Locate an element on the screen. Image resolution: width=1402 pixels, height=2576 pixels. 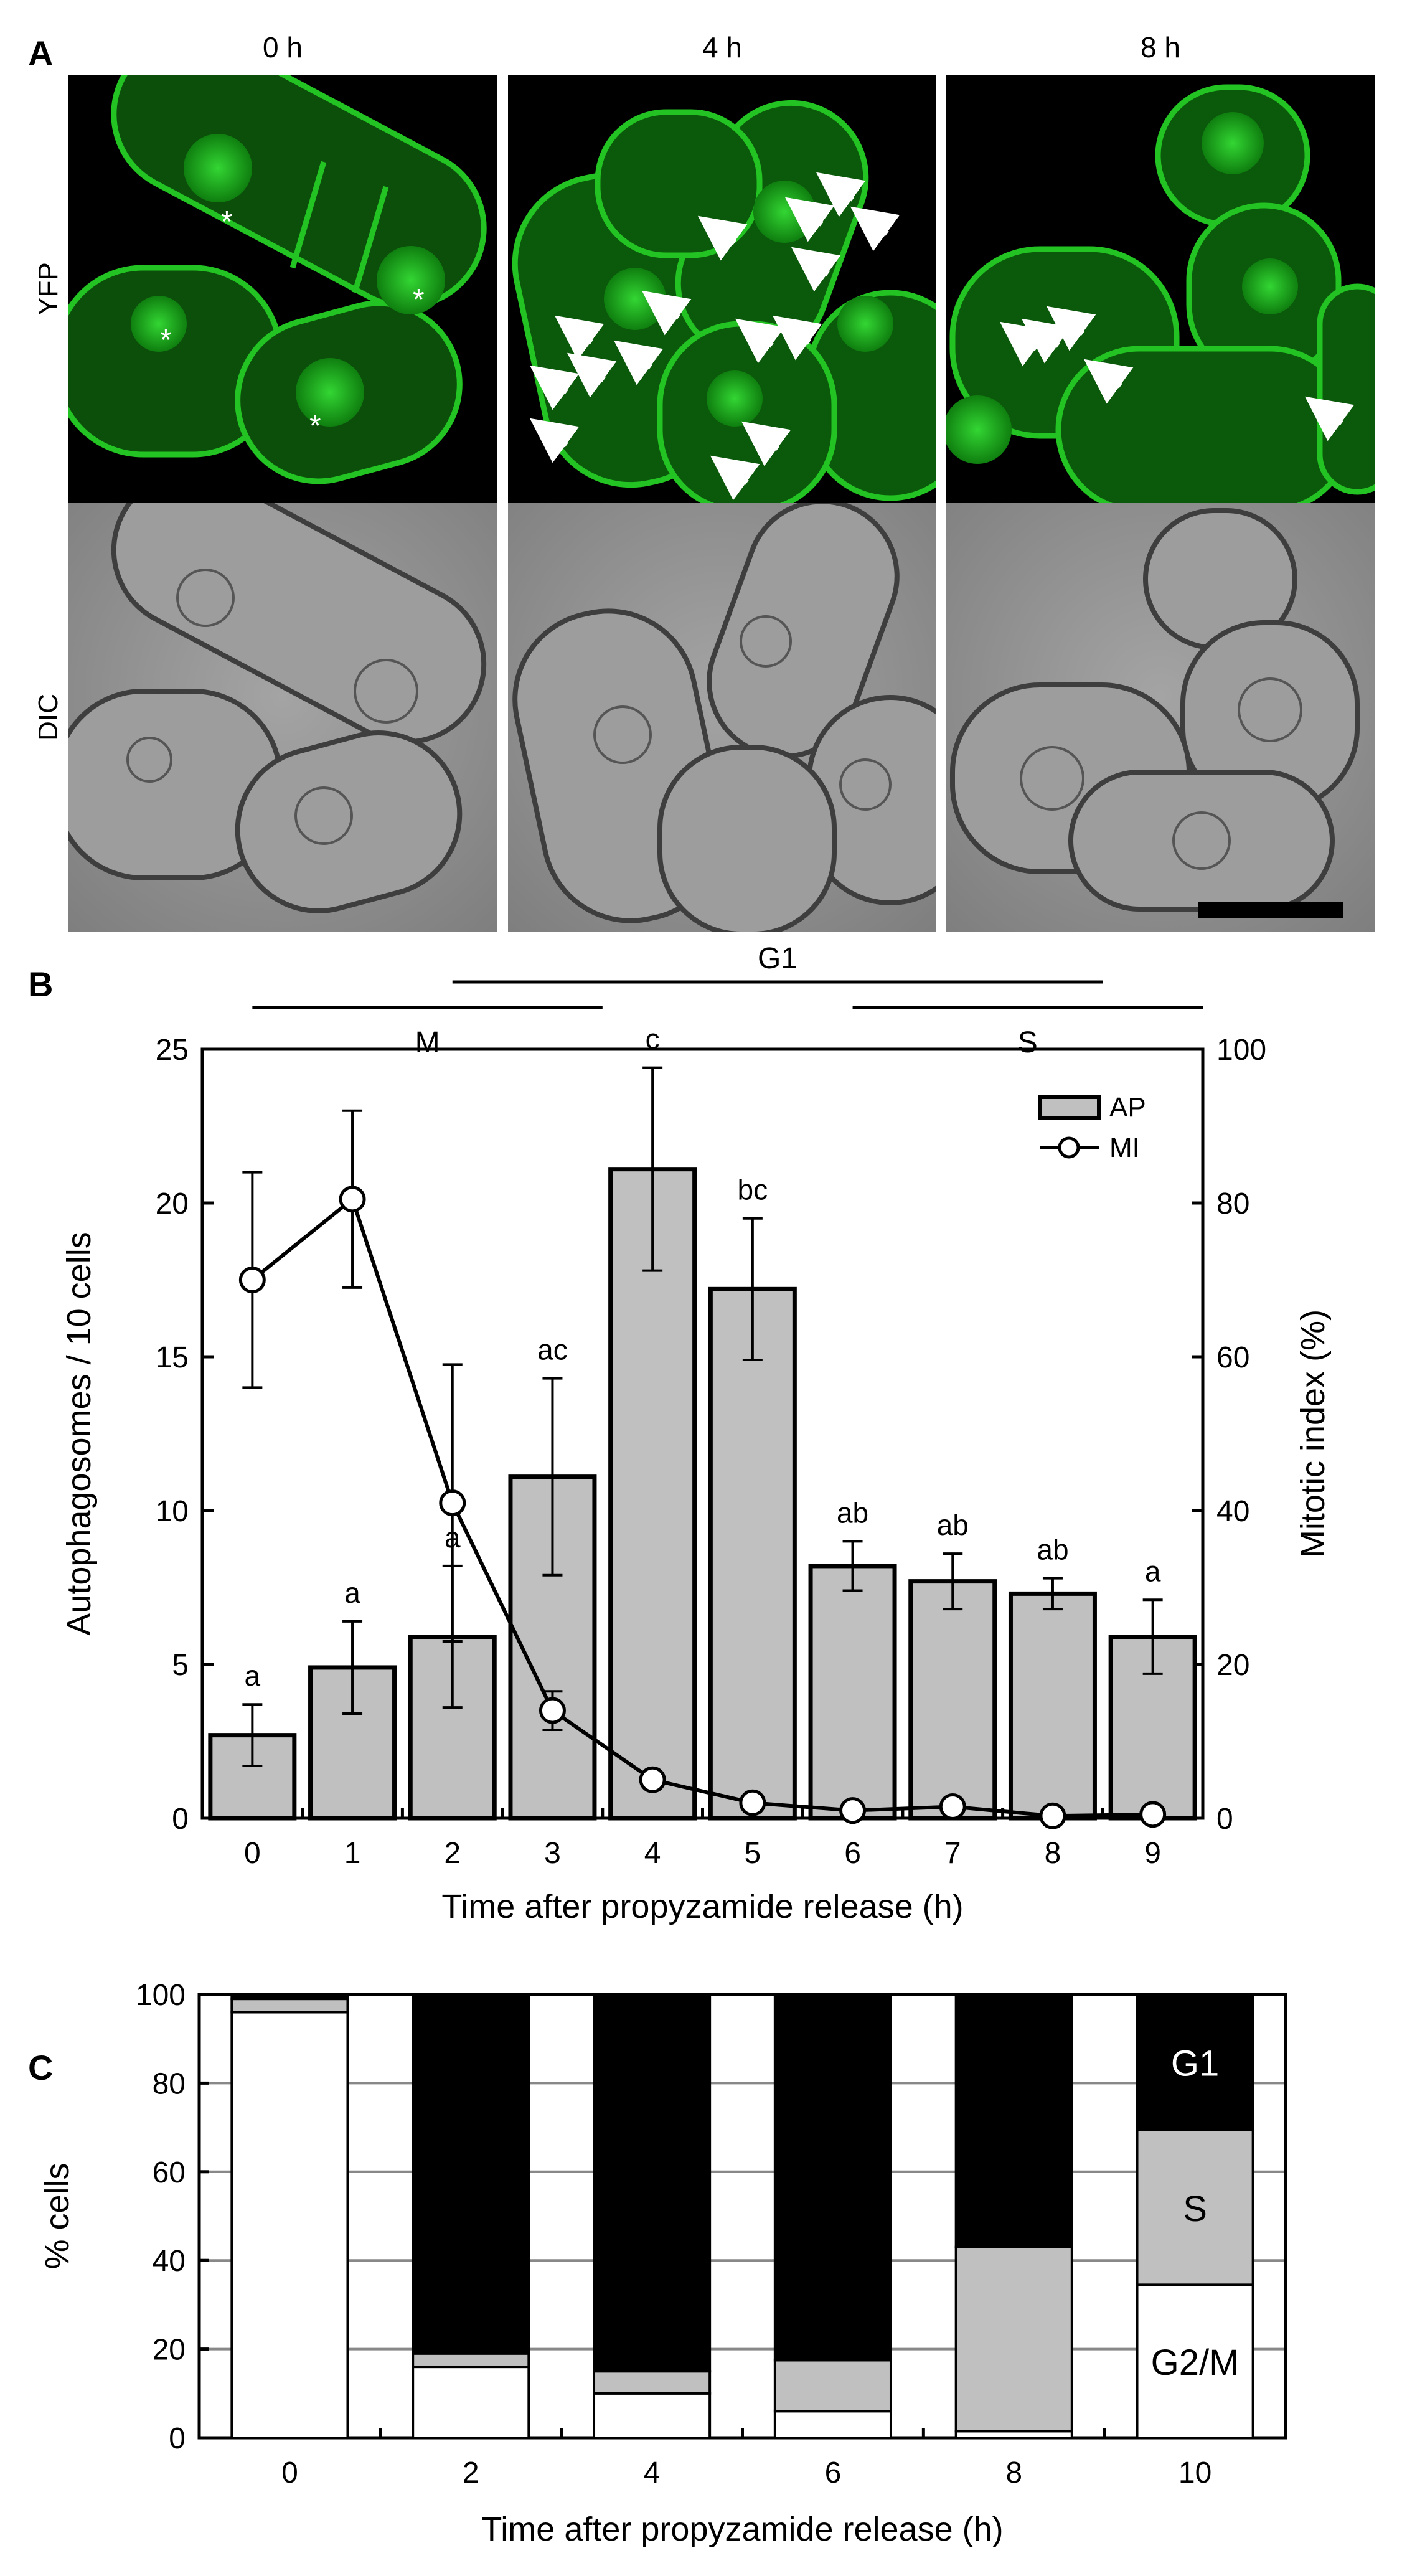
time-label-4h: 4 h is located at coordinates (722, 47).